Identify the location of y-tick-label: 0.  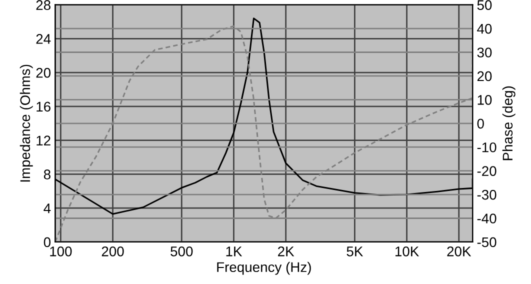
(47, 242).